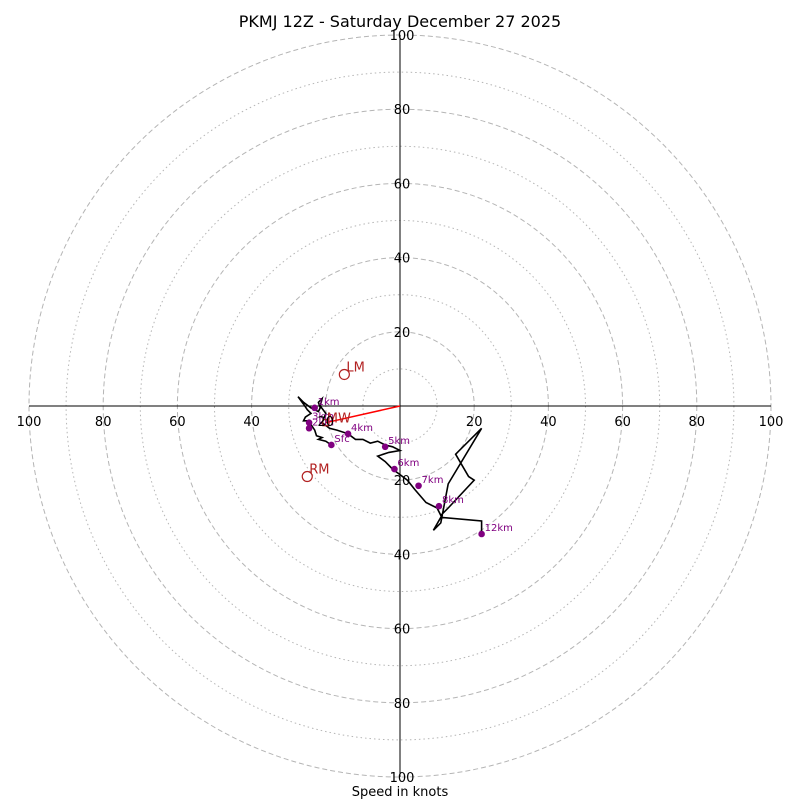 This screenshot has width=800, height=800. What do you see at coordinates (344, 374) in the screenshot?
I see `motion-marker-lm` at bounding box center [344, 374].